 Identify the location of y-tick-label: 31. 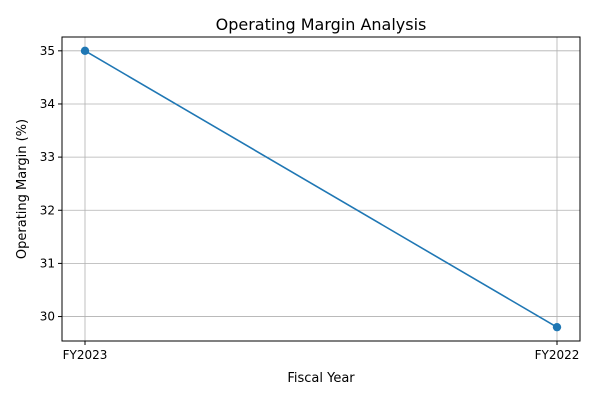
(47, 263).